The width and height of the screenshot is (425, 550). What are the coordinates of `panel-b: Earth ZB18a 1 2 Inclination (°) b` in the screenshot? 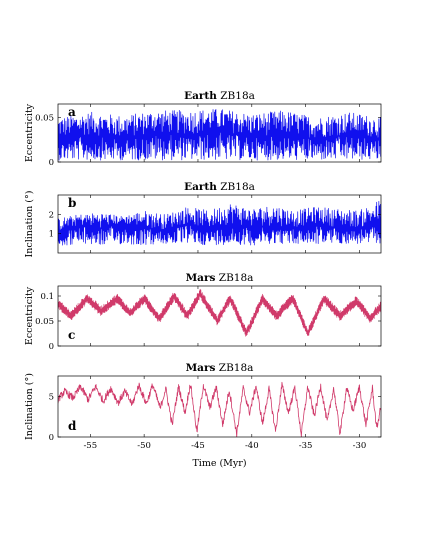 It's located at (203, 219).